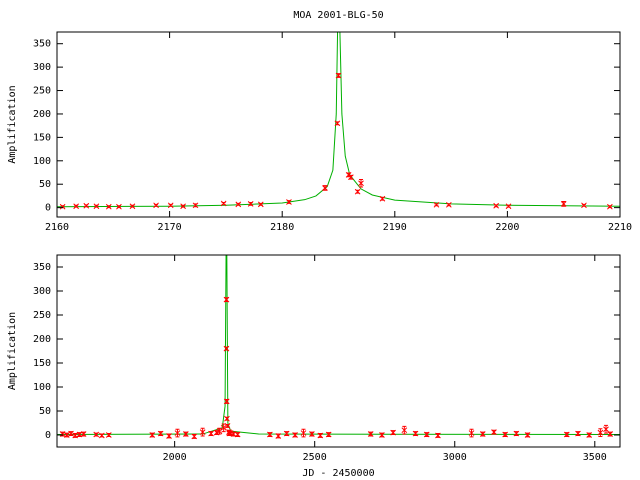 The image size is (640, 480). Describe the element at coordinates (595, 457) in the screenshot. I see `x-tick-label: 3500` at that location.